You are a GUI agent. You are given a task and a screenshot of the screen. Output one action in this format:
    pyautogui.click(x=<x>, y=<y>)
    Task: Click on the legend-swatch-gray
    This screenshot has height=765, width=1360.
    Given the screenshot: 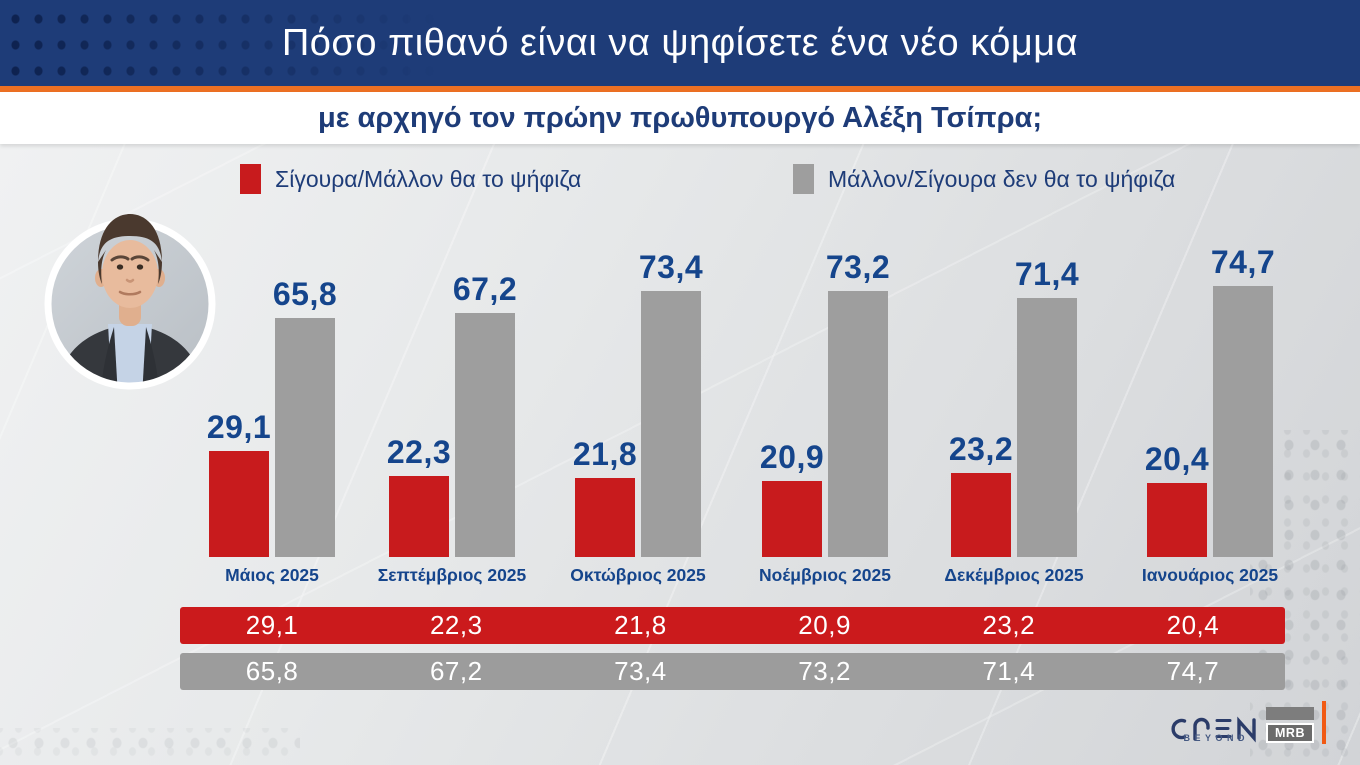 What is the action you would take?
    pyautogui.click(x=803, y=179)
    